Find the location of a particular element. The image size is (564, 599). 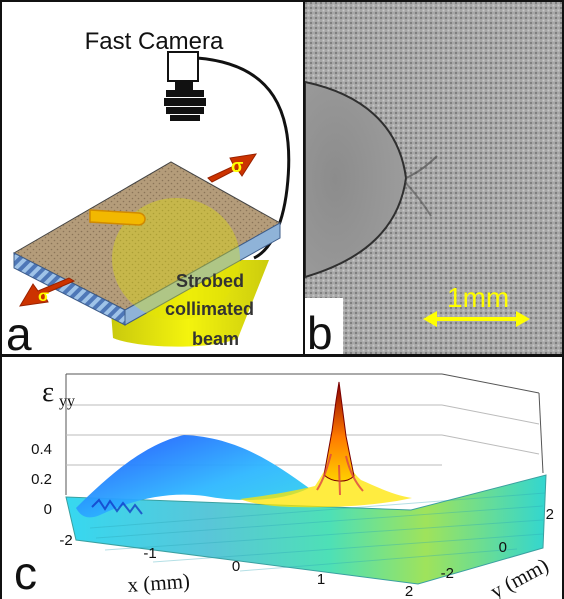

crack-opening is located at coordinates (356, 179).